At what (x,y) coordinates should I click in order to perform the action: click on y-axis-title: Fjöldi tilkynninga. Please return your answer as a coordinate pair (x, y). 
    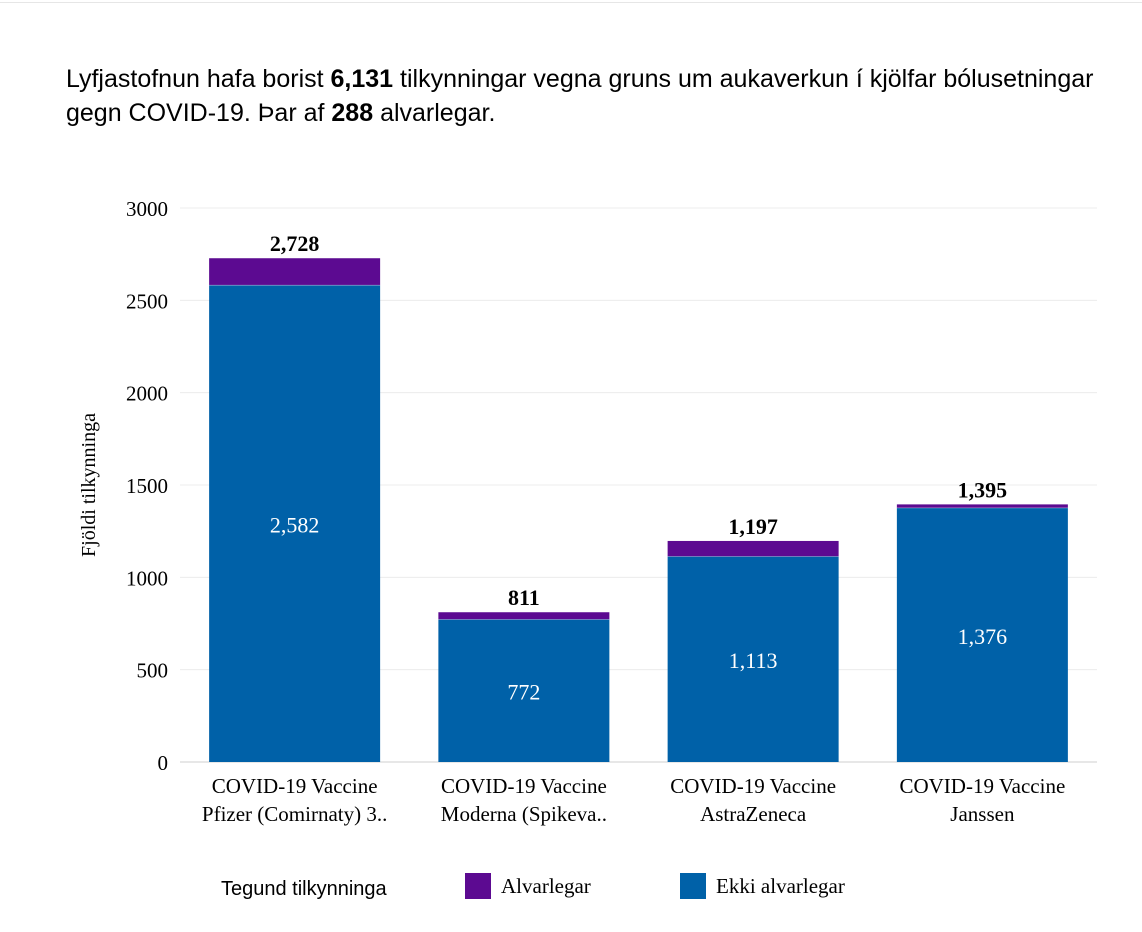
    Looking at the image, I should click on (89, 485).